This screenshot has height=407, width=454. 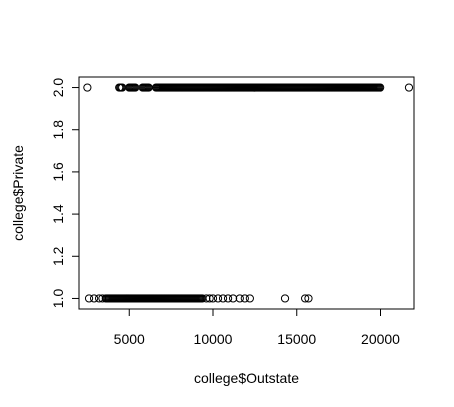 What do you see at coordinates (296, 339) in the screenshot?
I see `x-tick-label: 15000` at bounding box center [296, 339].